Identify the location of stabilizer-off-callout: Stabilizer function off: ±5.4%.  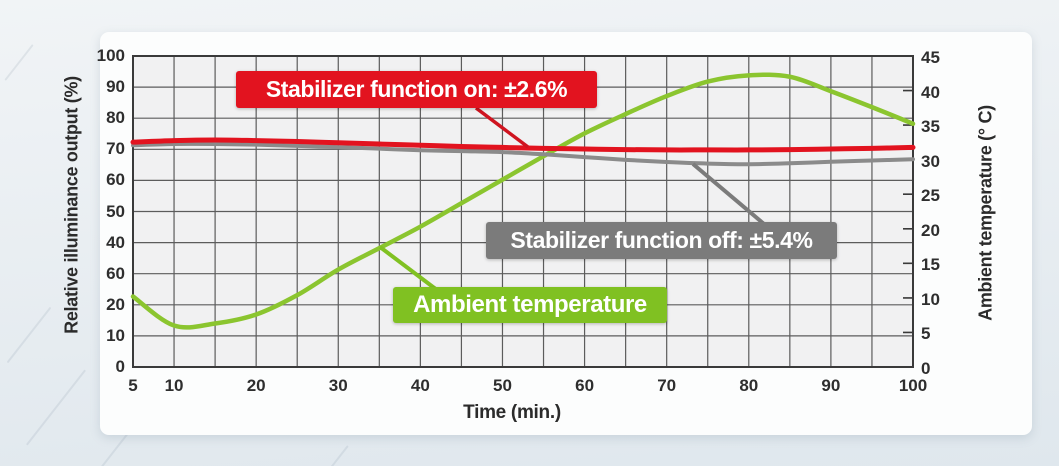
(661, 240).